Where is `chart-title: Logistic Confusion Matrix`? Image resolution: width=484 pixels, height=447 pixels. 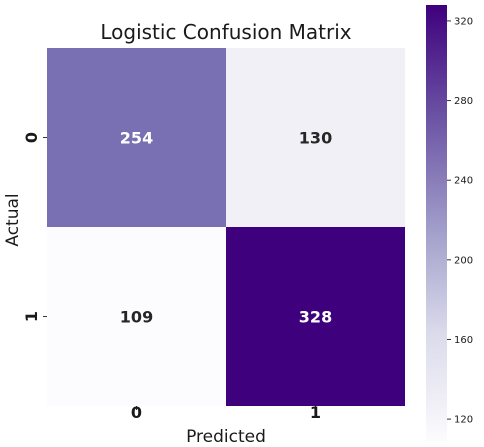 chart-title: Logistic Confusion Matrix is located at coordinates (225, 32).